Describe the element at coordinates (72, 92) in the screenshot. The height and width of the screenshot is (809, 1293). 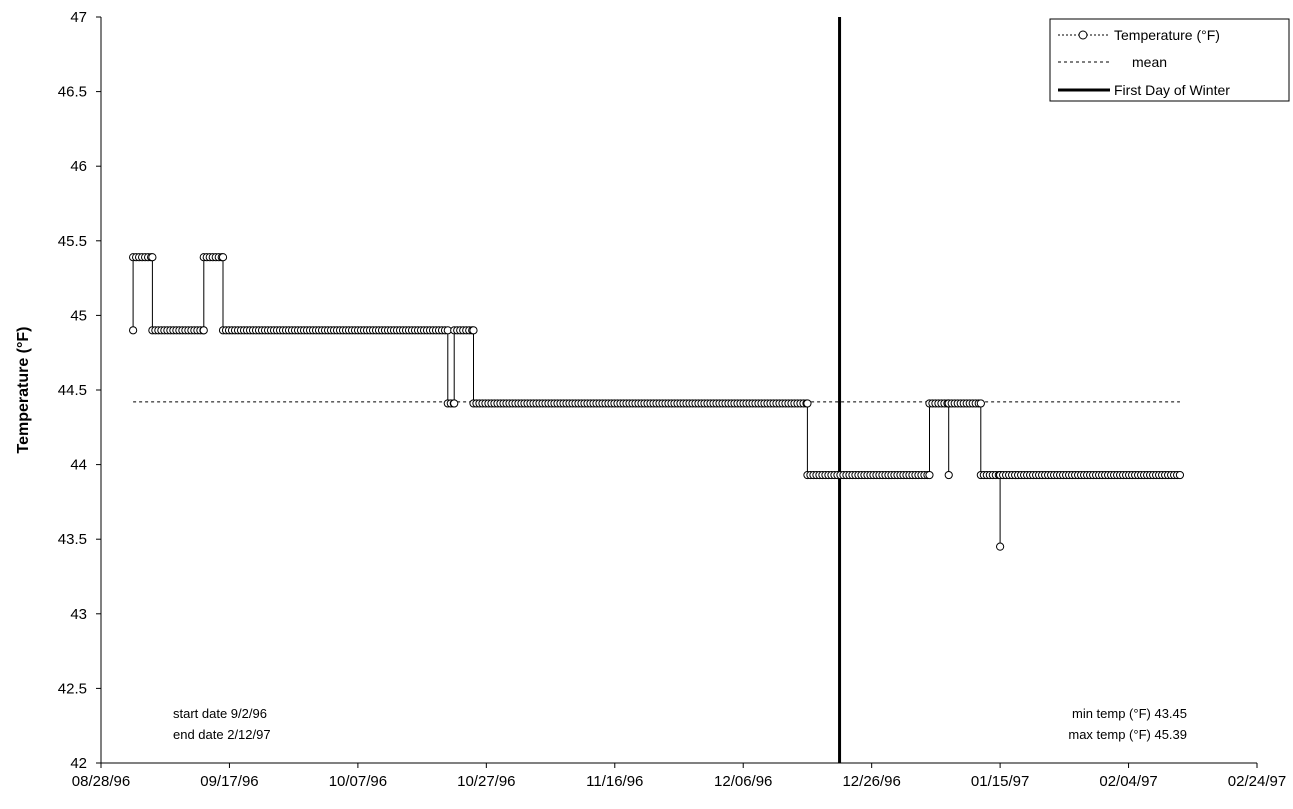
I see `y-tick-label: 46.5` at that location.